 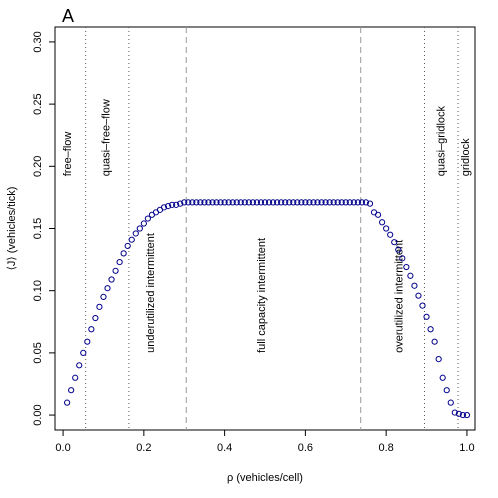 I want to click on y-axis: 0.00 0.05 0.10 0.15 0.20 0.25 0.30, so click(x=43, y=228).